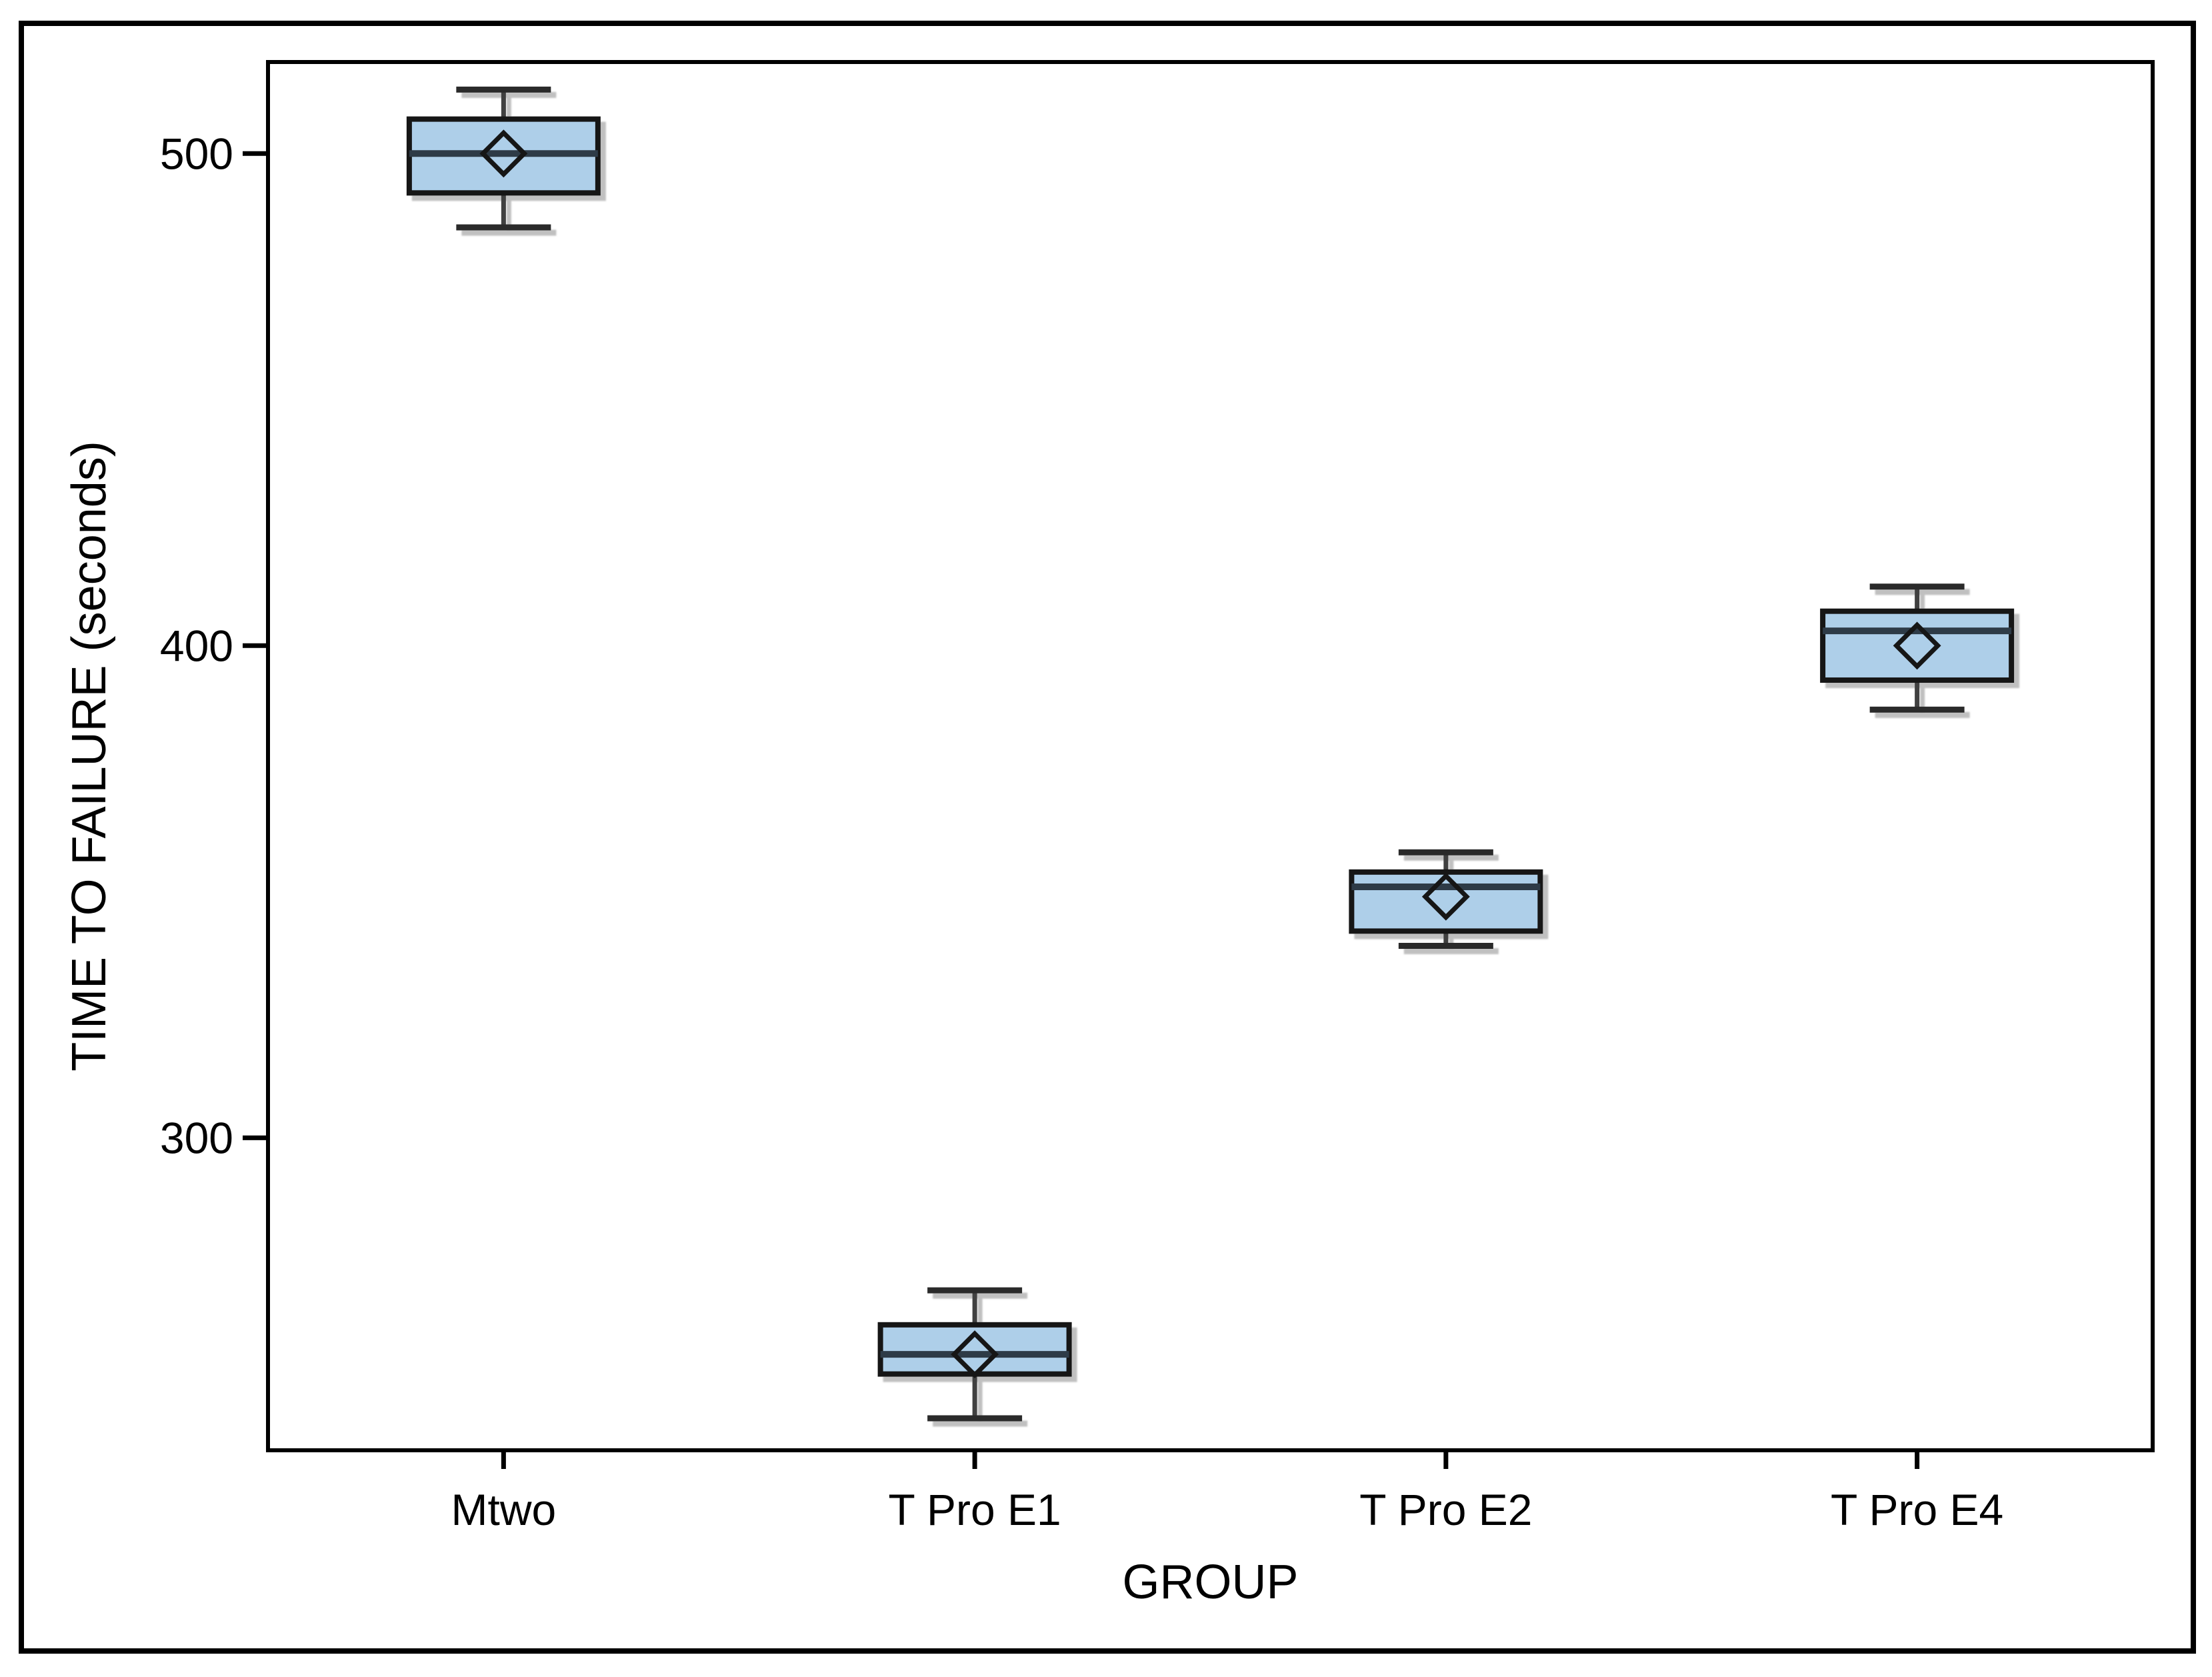 Image resolution: width=2212 pixels, height=1677 pixels. What do you see at coordinates (196, 153) in the screenshot?
I see `y-tick-label-500: 500` at bounding box center [196, 153].